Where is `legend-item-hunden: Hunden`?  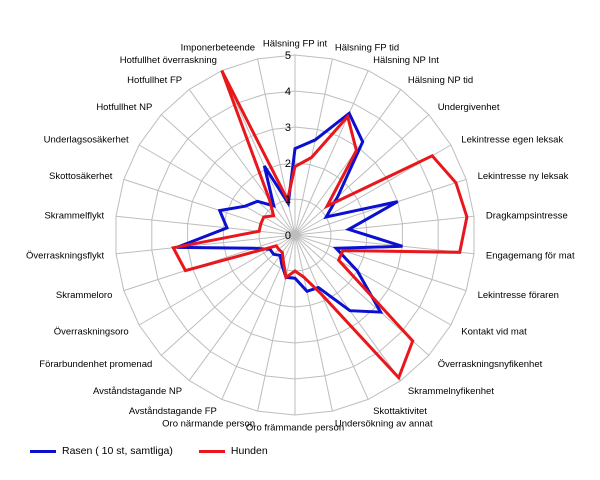 legend-item-hunden: Hunden is located at coordinates (233, 451).